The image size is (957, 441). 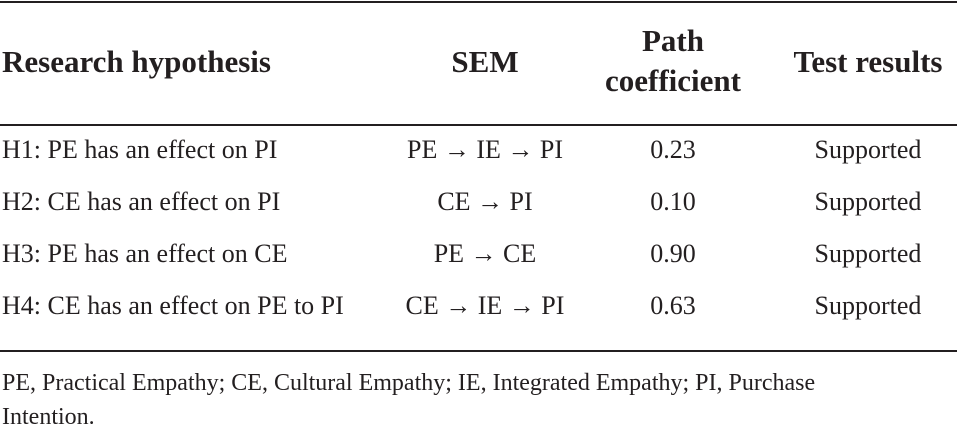 What do you see at coordinates (485, 201) in the screenshot?
I see `table-cell: CE → PI` at bounding box center [485, 201].